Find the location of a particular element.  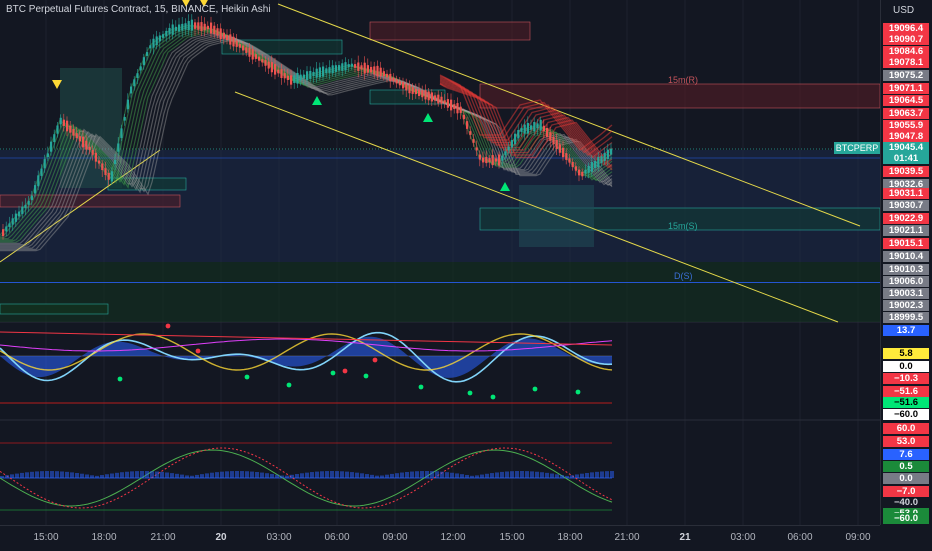

ma-ribbon is located at coordinates (526, 125).